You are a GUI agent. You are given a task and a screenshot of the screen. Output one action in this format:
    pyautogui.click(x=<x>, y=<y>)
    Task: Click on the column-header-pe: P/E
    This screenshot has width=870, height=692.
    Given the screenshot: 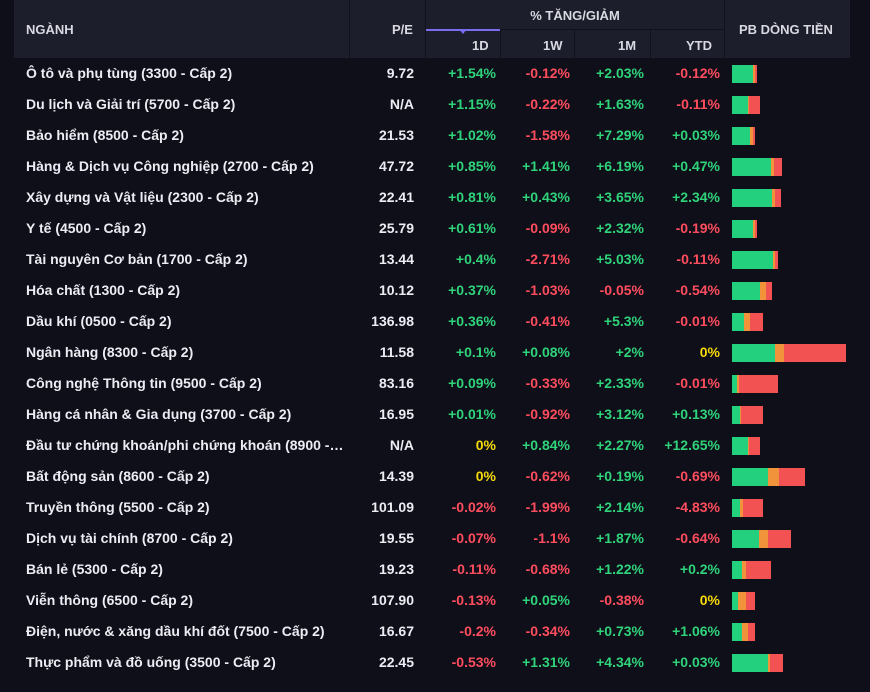 What is the action you would take?
    pyautogui.click(x=402, y=29)
    